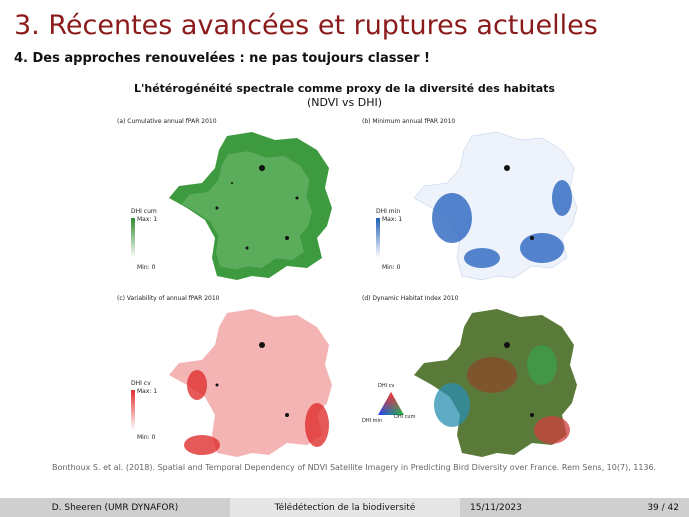 The width and height of the screenshot is (689, 517). Describe the element at coordinates (410, 298) in the screenshot. I see `panel-d-label: (d) Dynamic Habitat Index 2010` at that location.